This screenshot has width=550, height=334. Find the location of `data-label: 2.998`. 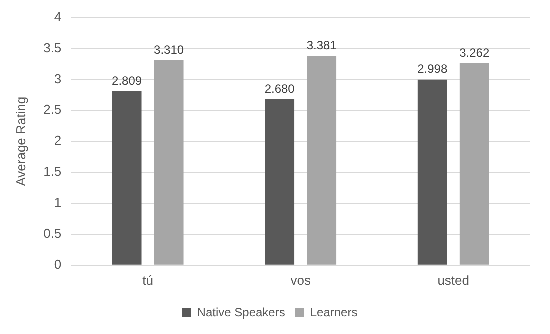

data-label: 2.998 is located at coordinates (433, 69).